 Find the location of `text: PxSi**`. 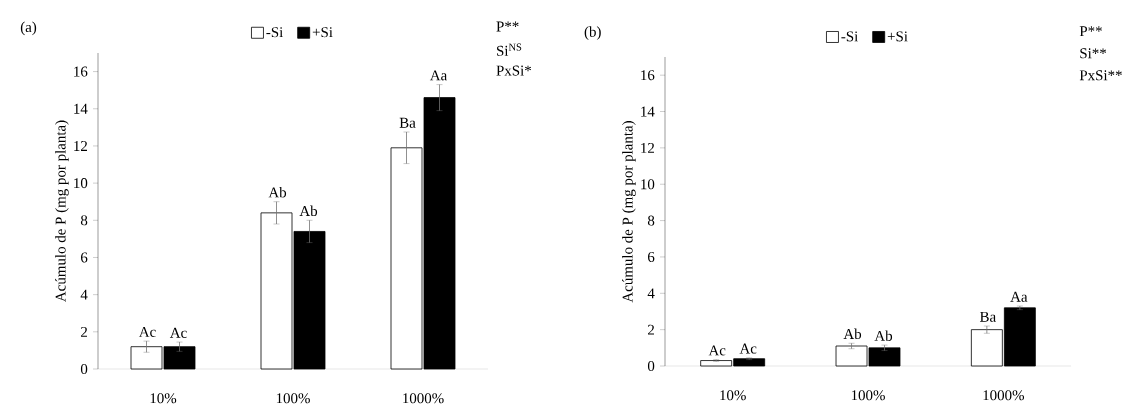

text: PxSi** is located at coordinates (1100, 75).